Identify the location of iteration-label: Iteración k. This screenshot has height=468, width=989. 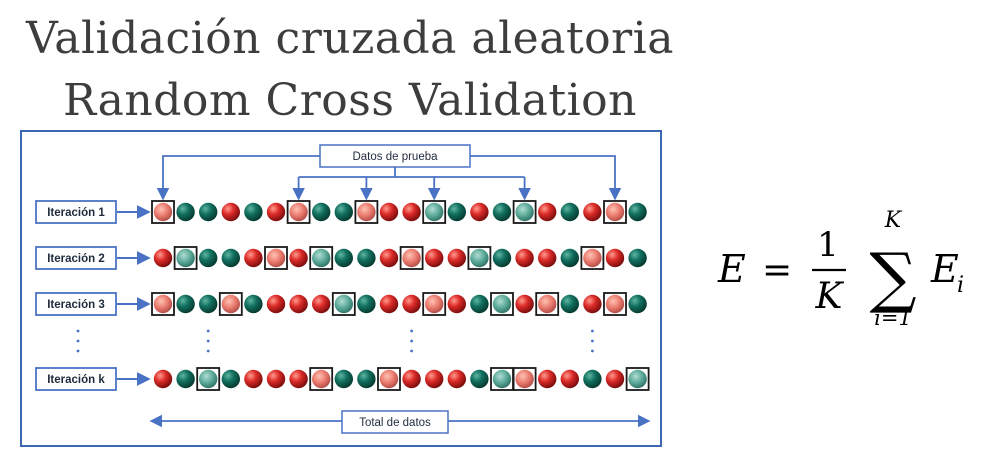
(76, 379).